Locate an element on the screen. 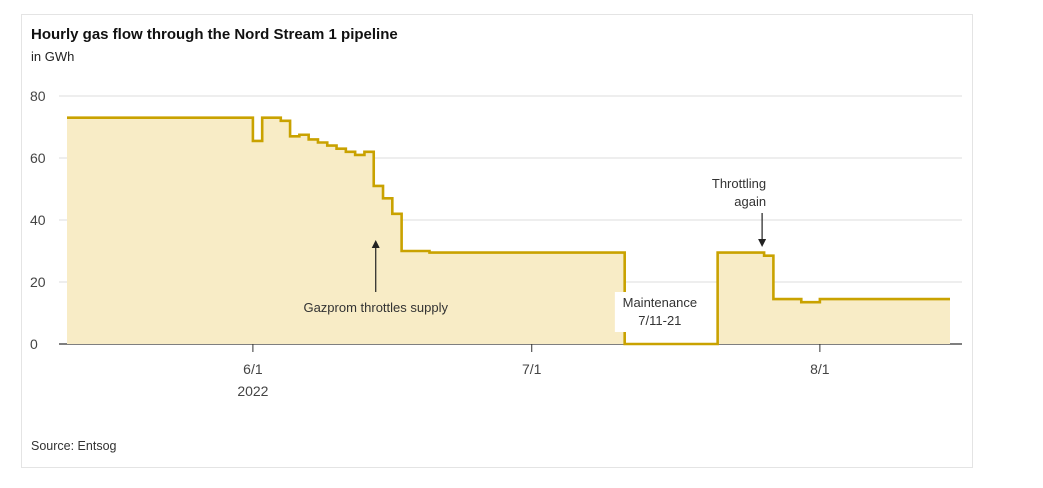  y-tick-label: 40 is located at coordinates (38, 220).